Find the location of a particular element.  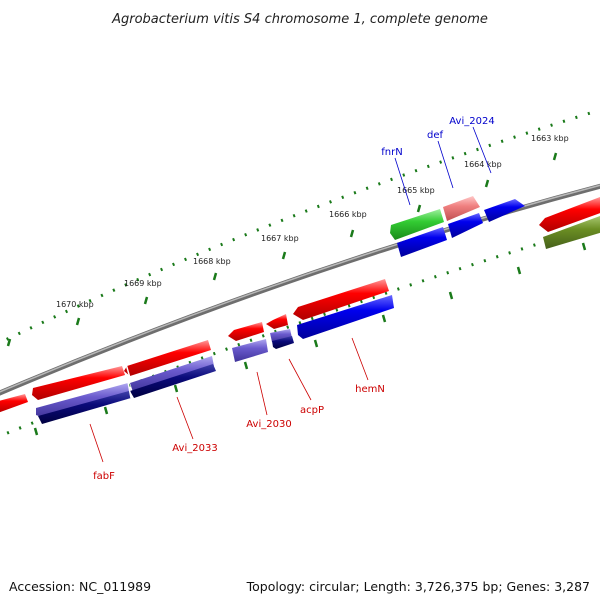

gene-label-acpp: acpP is located at coordinates (312, 410).